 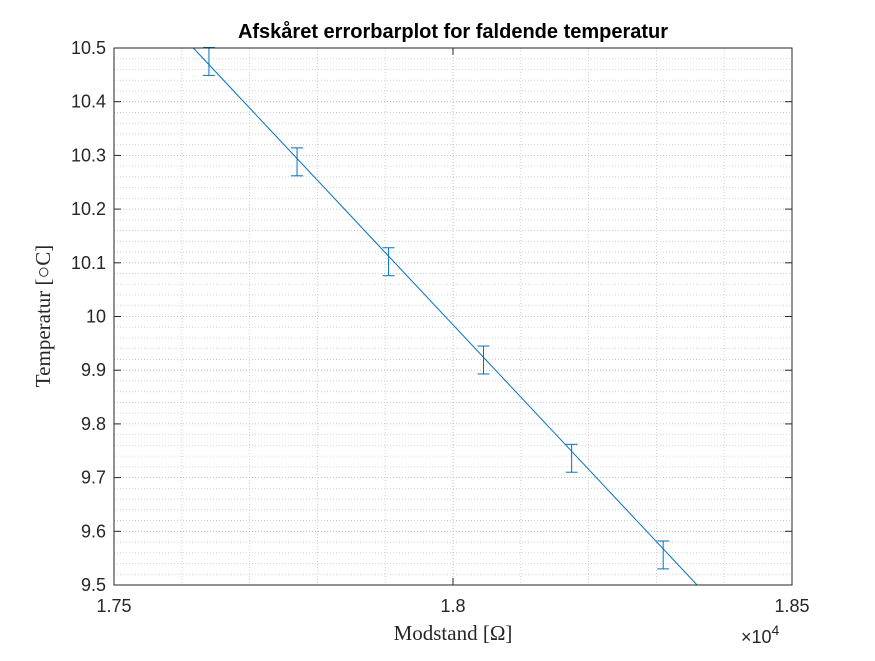 What do you see at coordinates (453, 633) in the screenshot?
I see `x-axis-label: Modstand [Ω]` at bounding box center [453, 633].